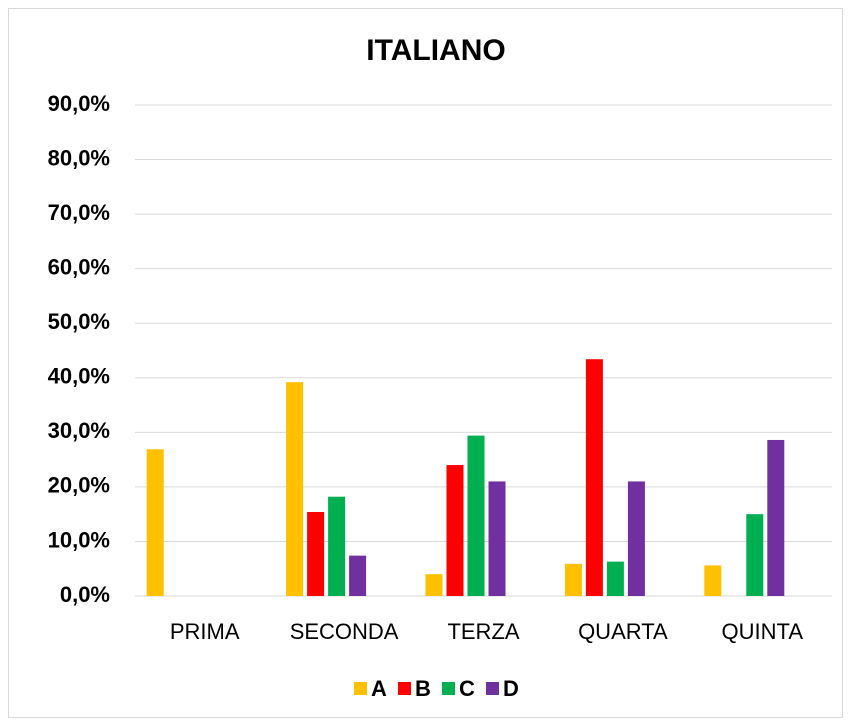 Image resolution: width=852 pixels, height=726 pixels. Describe the element at coordinates (344, 631) in the screenshot. I see `x-tick-label: SECONDA` at that location.